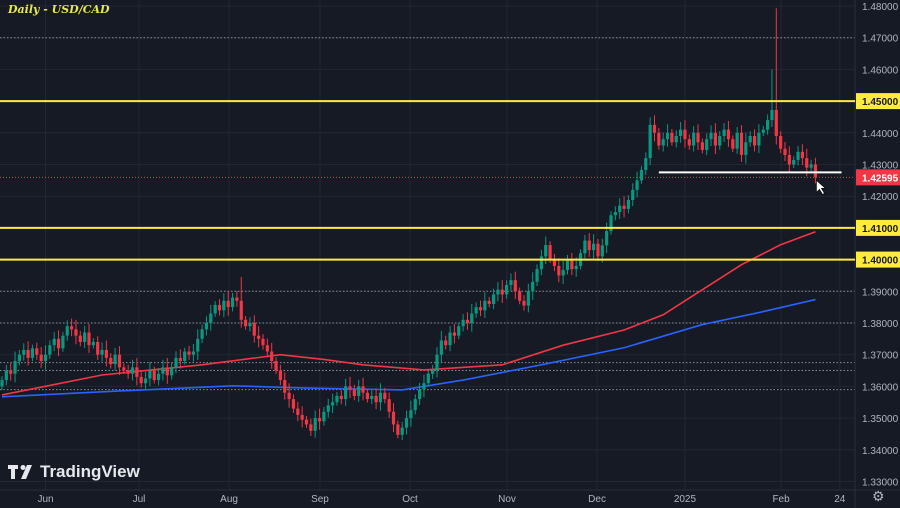 The height and width of the screenshot is (508, 900). Describe the element at coordinates (880, 387) in the screenshot. I see `y-tick-label: 1.36000` at that location.